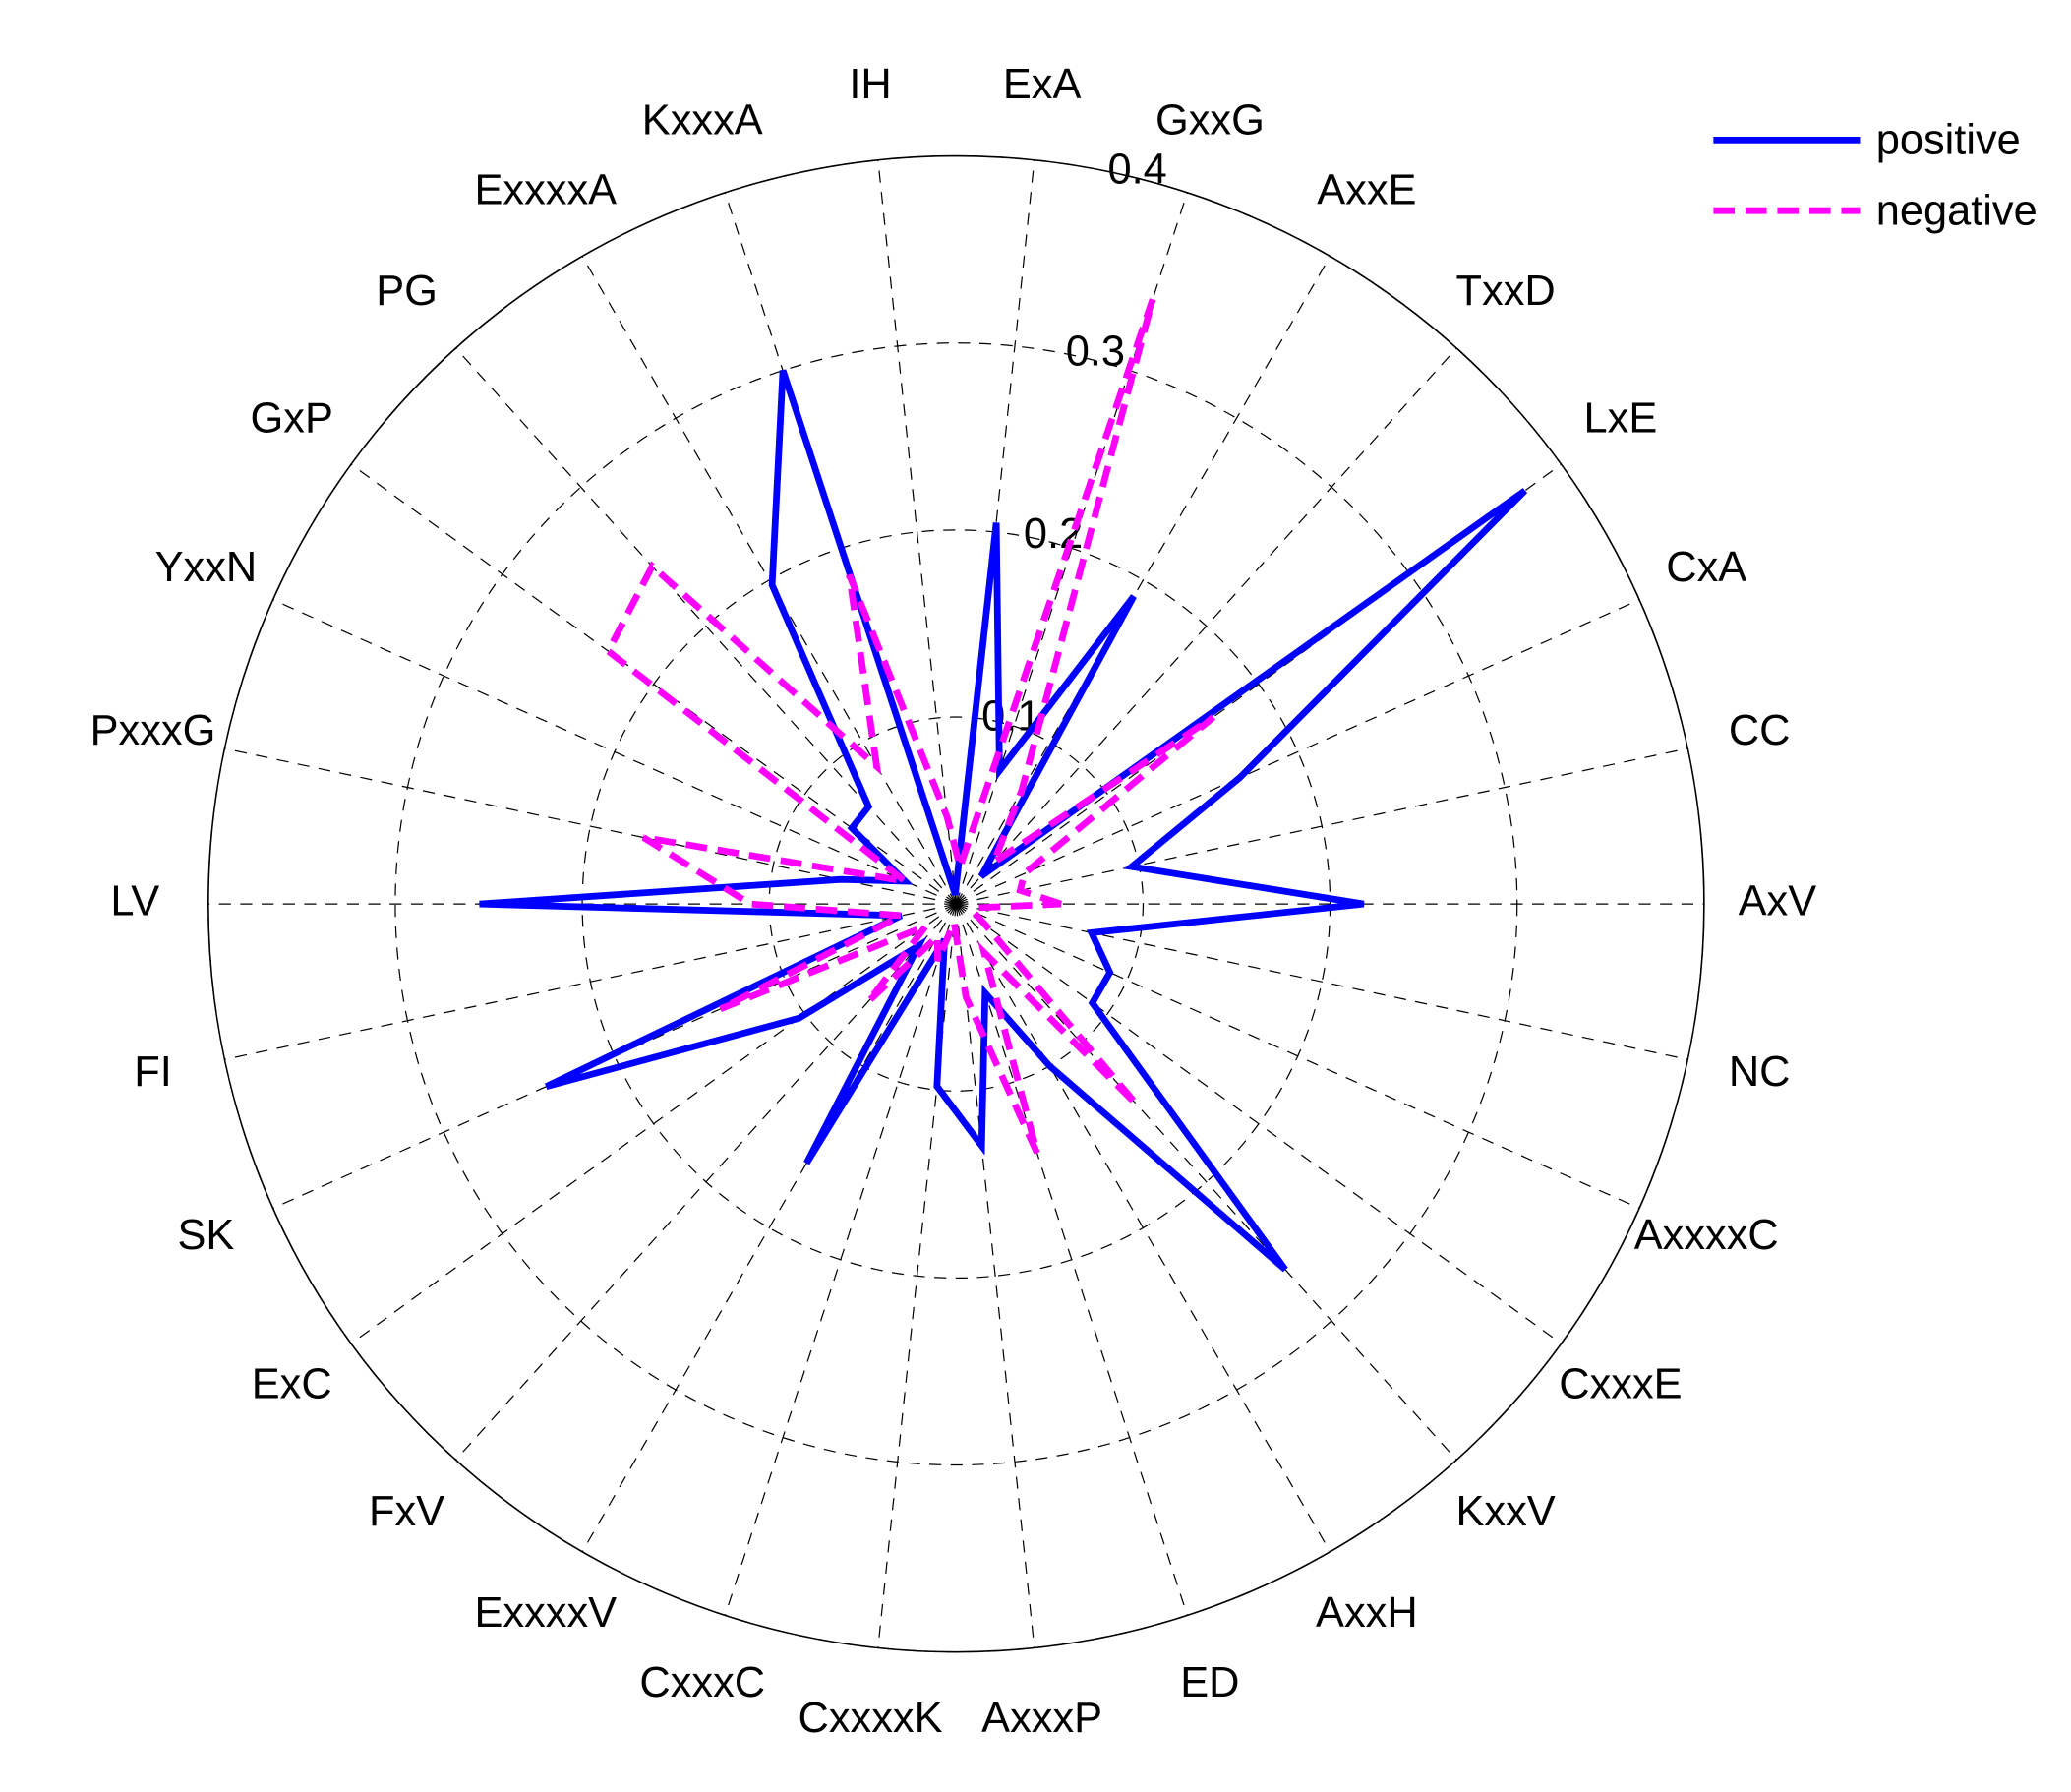  Describe the element at coordinates (1367, 189) in the screenshot. I see `category-label: AxxE` at that location.